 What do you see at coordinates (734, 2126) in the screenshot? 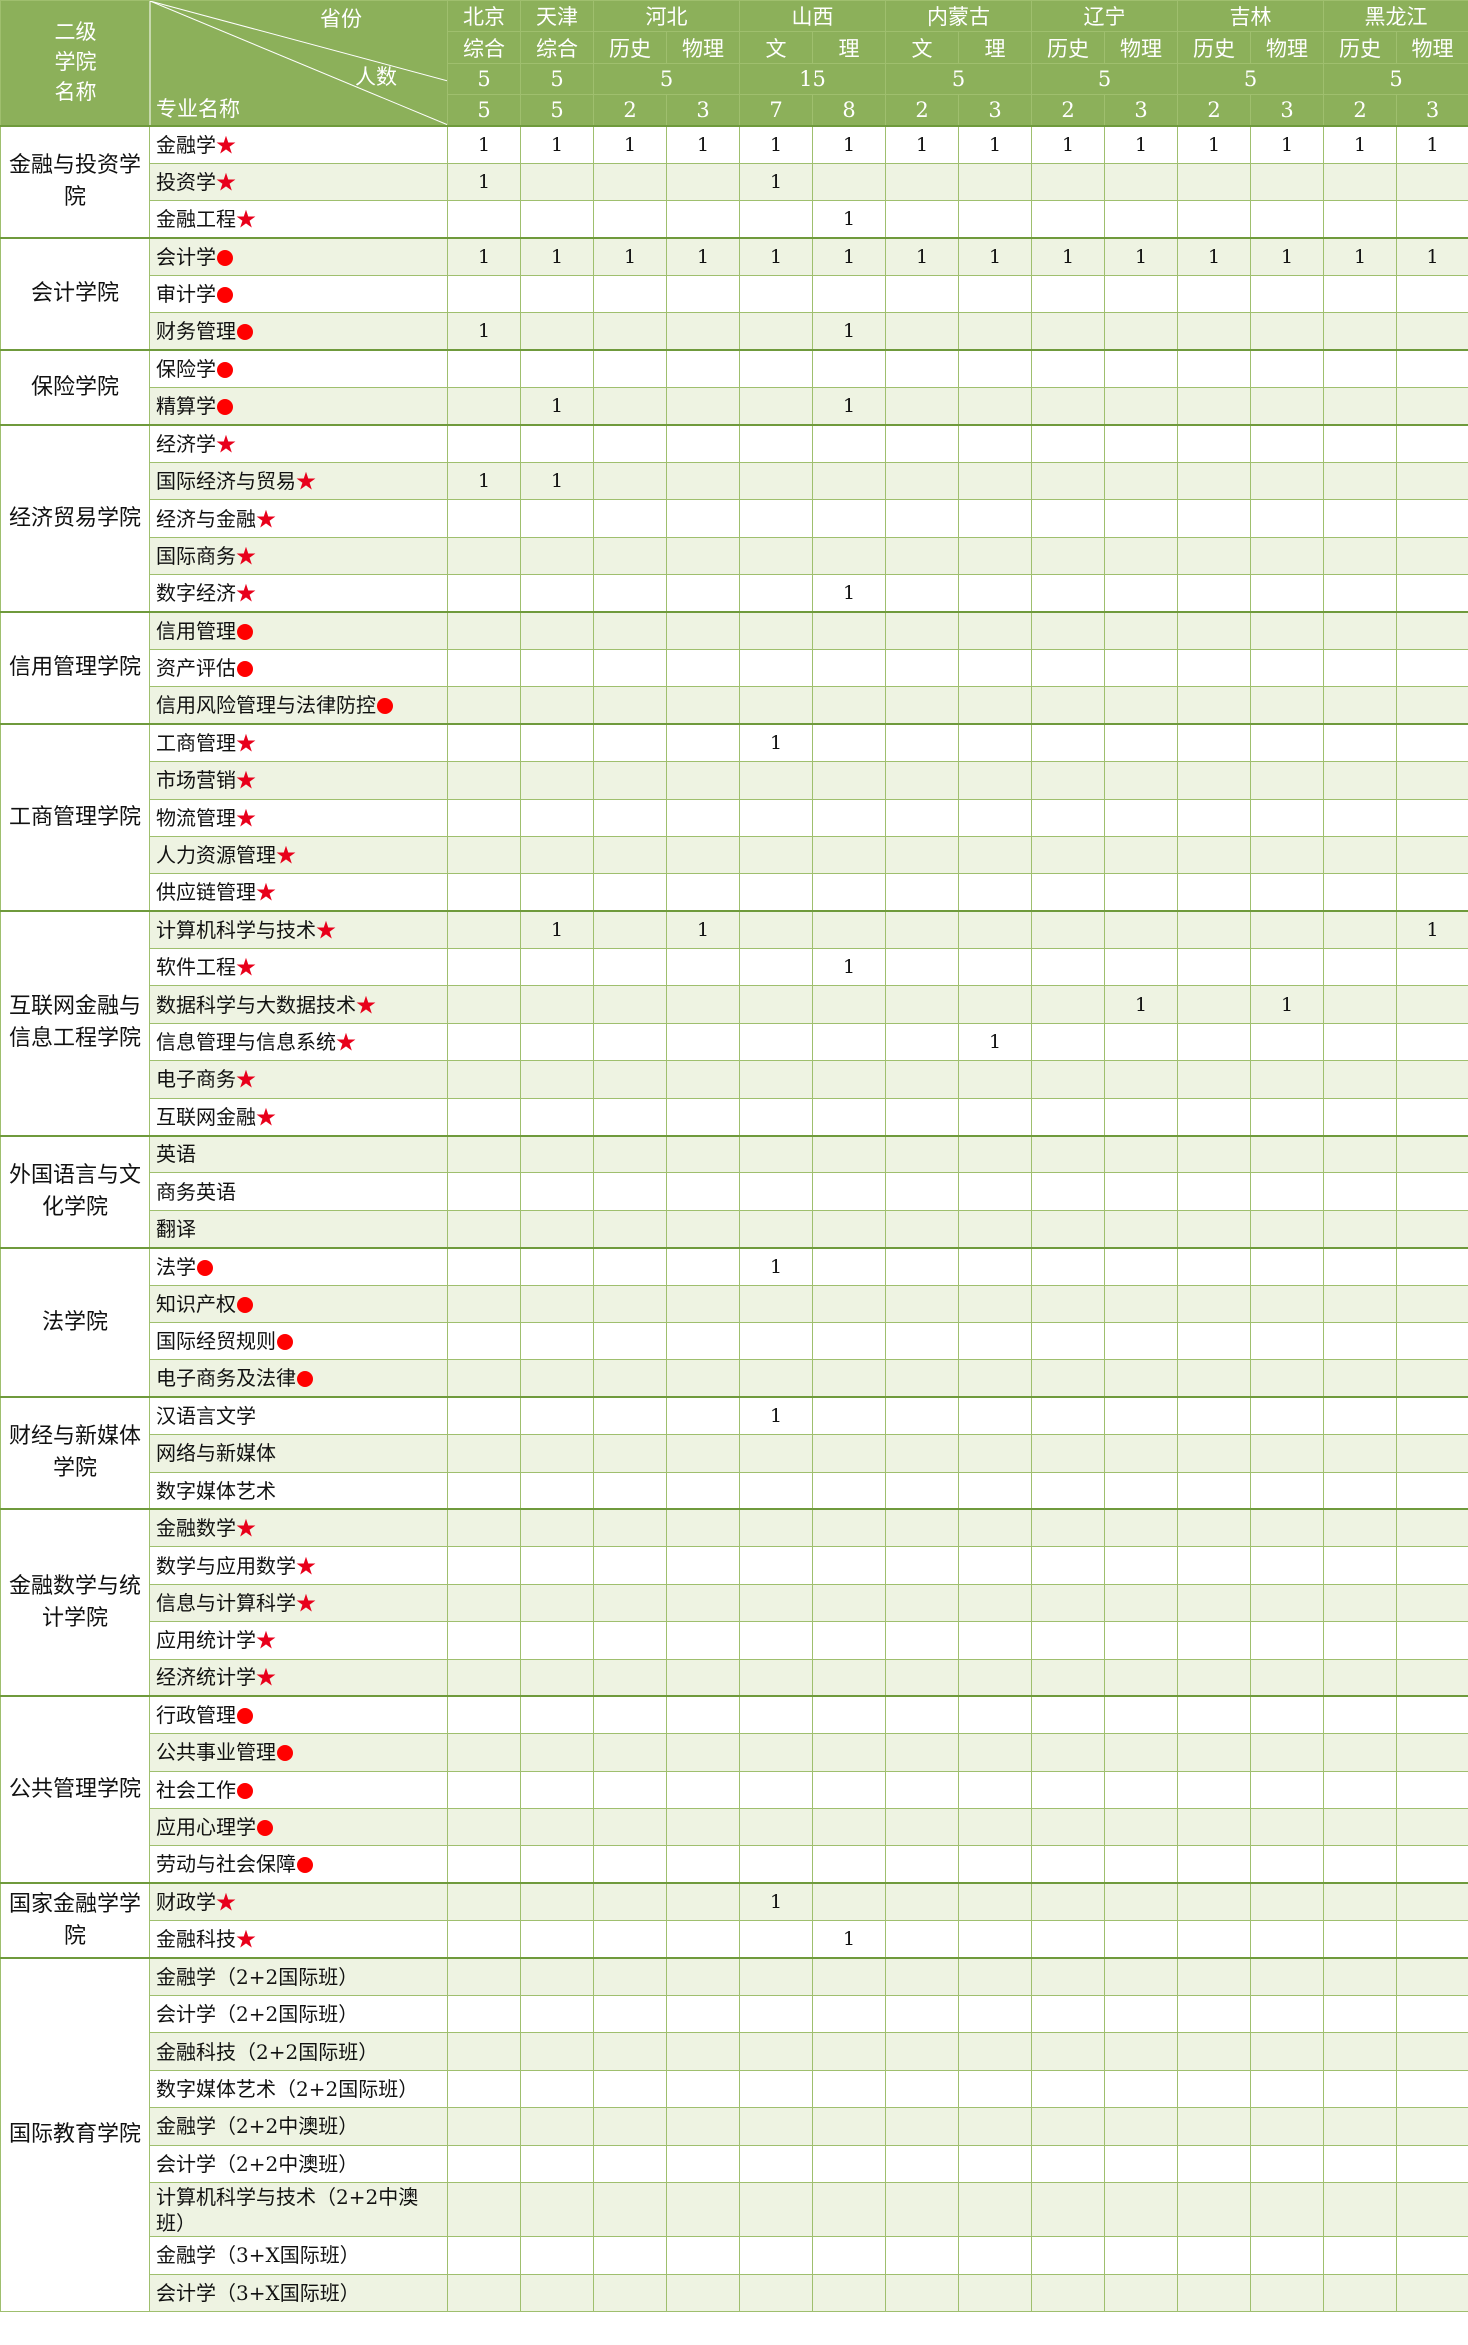
I see `table-row: 金融学（2+2中澳班）` at bounding box center [734, 2126].